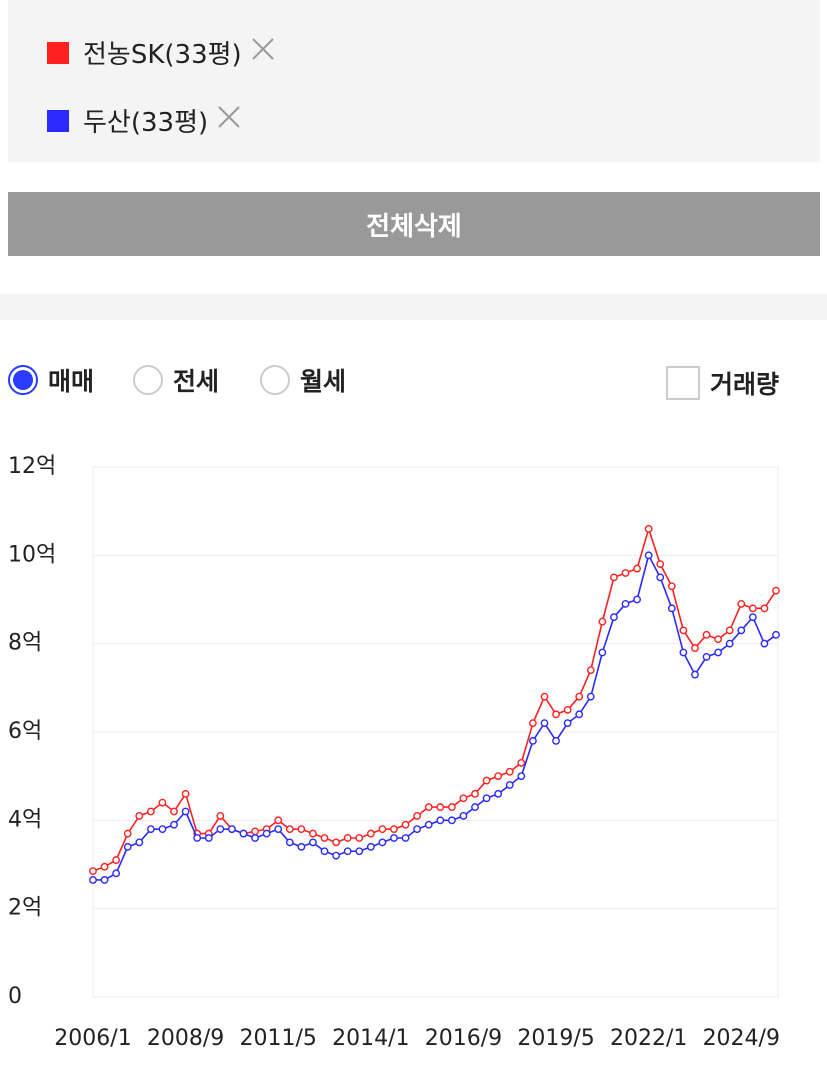 Image resolution: width=827 pixels, height=1080 pixels. I want to click on radio-option: 월세, so click(303, 380).